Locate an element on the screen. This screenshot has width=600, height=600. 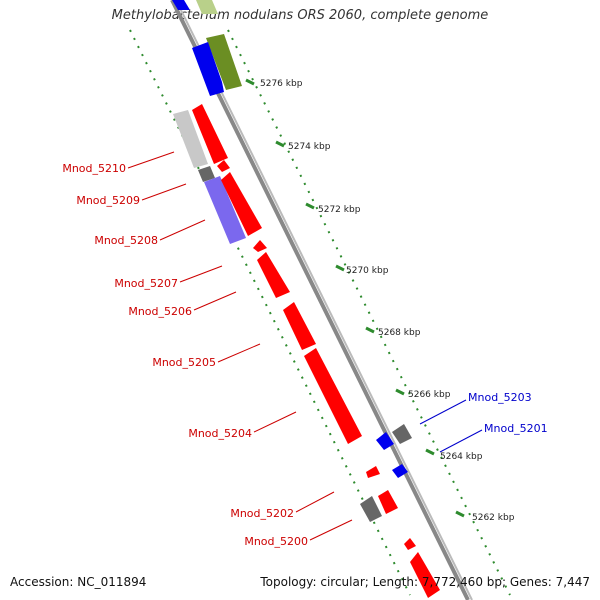
gene-mnod5210 is located at coordinates (210, 134).